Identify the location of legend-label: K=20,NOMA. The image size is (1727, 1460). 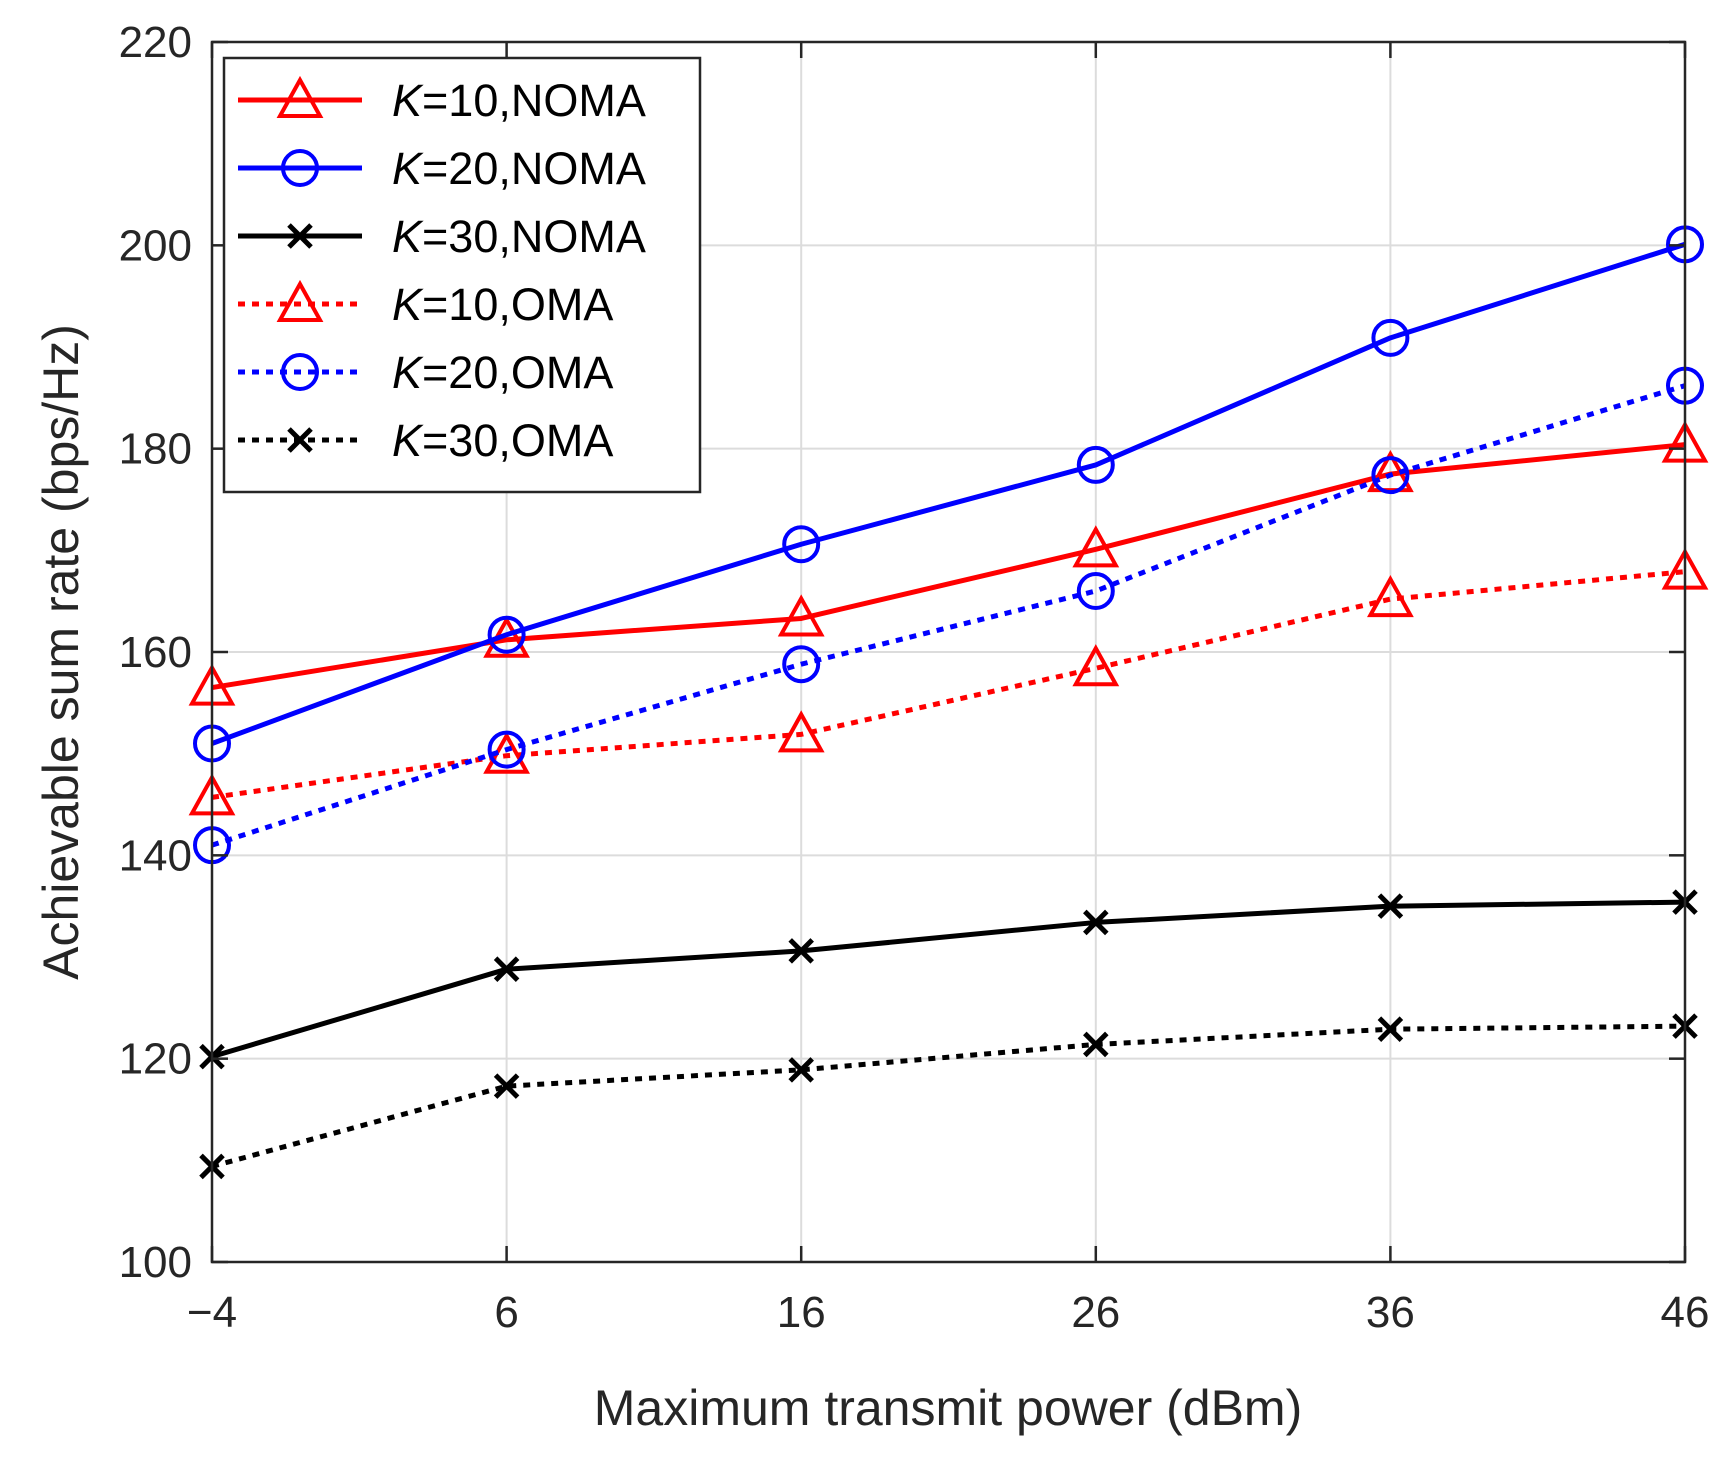
(519, 168).